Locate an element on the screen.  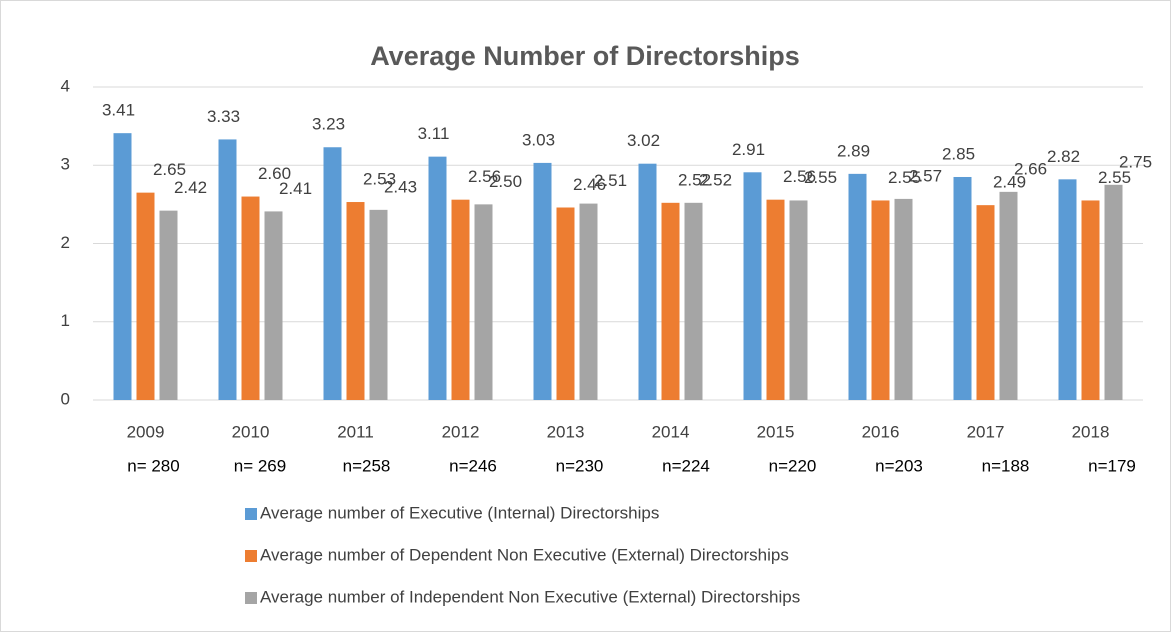
value-label: 2.42 is located at coordinates (190, 187).